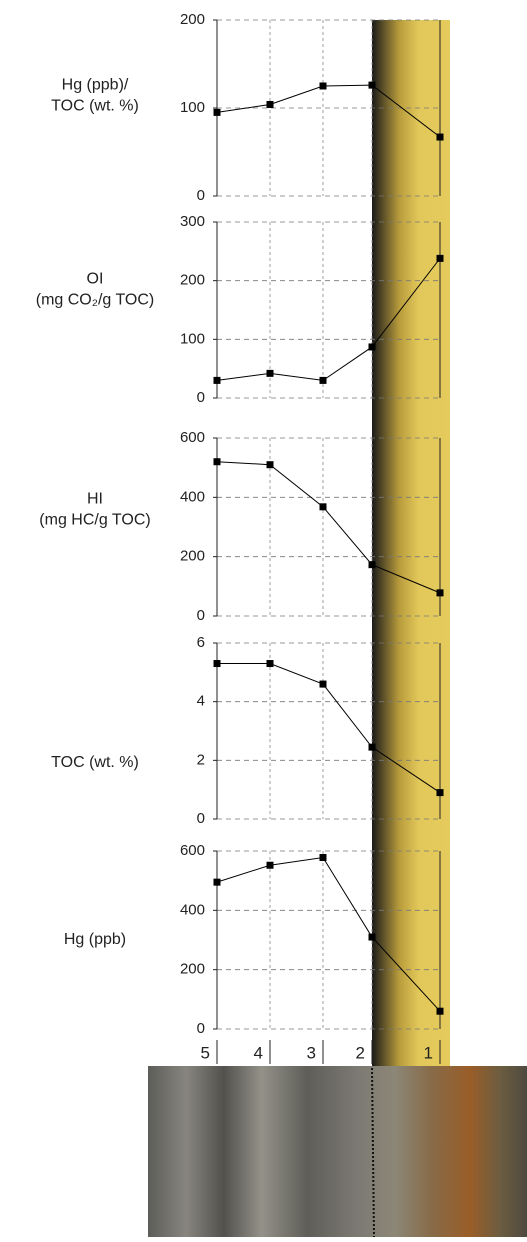 The image size is (527, 1242). Describe the element at coordinates (201, 701) in the screenshot. I see `y-tick-label: 4` at that location.